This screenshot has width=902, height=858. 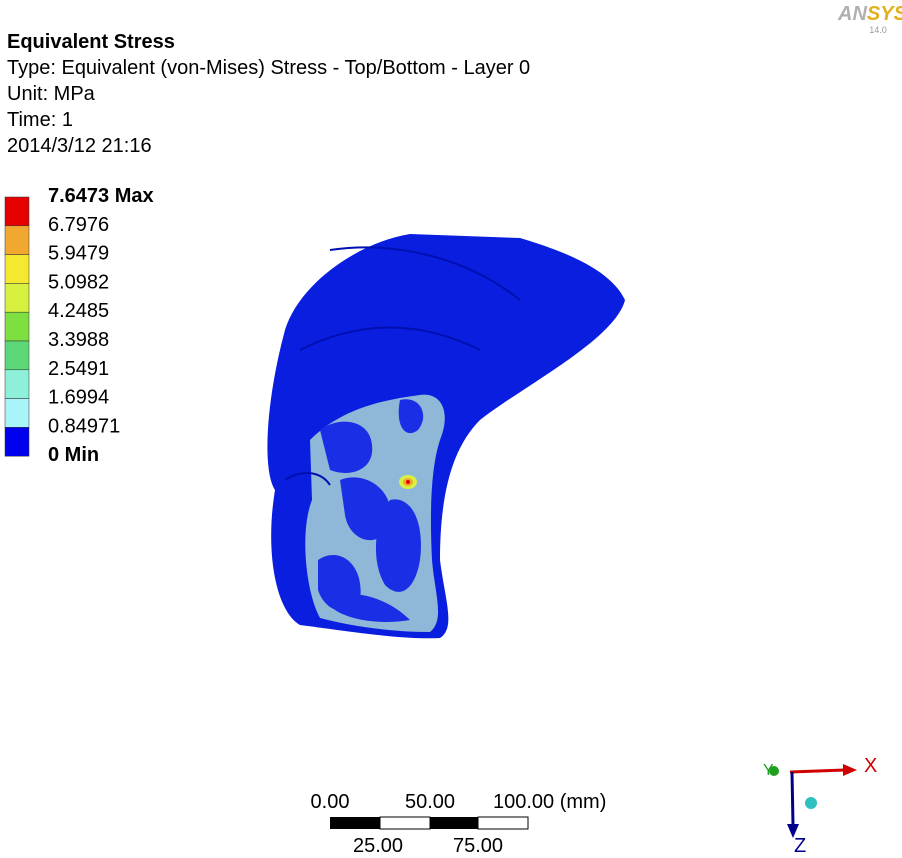 What do you see at coordinates (820, 806) in the screenshot?
I see `triad: X Y Z` at bounding box center [820, 806].